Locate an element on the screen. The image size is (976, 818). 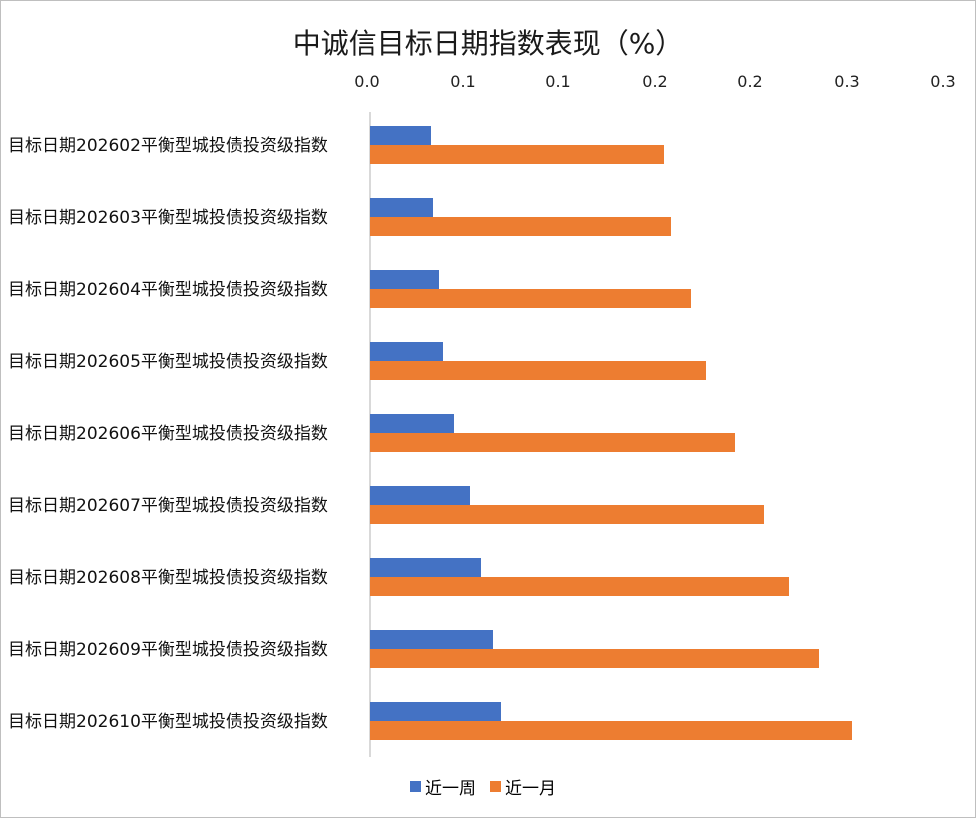
category-label: 目标日期202607平衡型城投债投资级指数 is located at coordinates (168, 506).